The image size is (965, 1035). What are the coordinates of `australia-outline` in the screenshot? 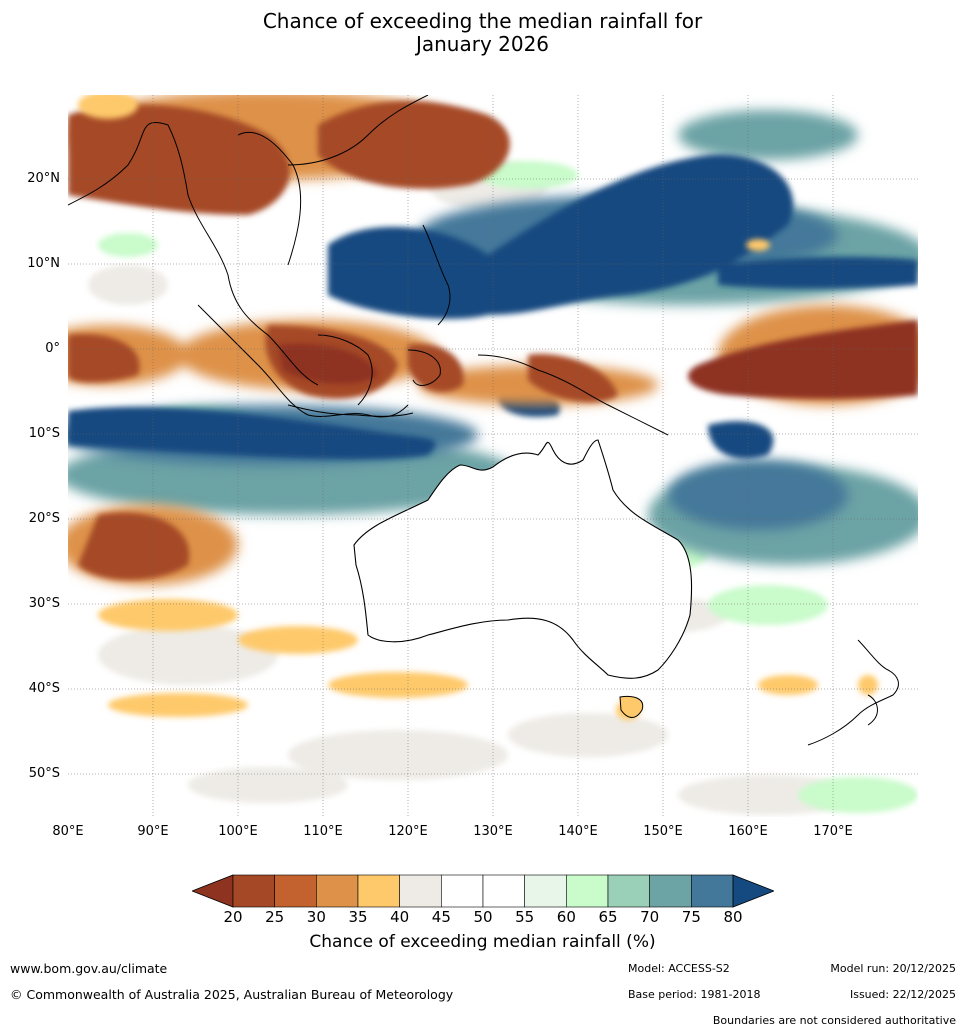 It's located at (523, 559).